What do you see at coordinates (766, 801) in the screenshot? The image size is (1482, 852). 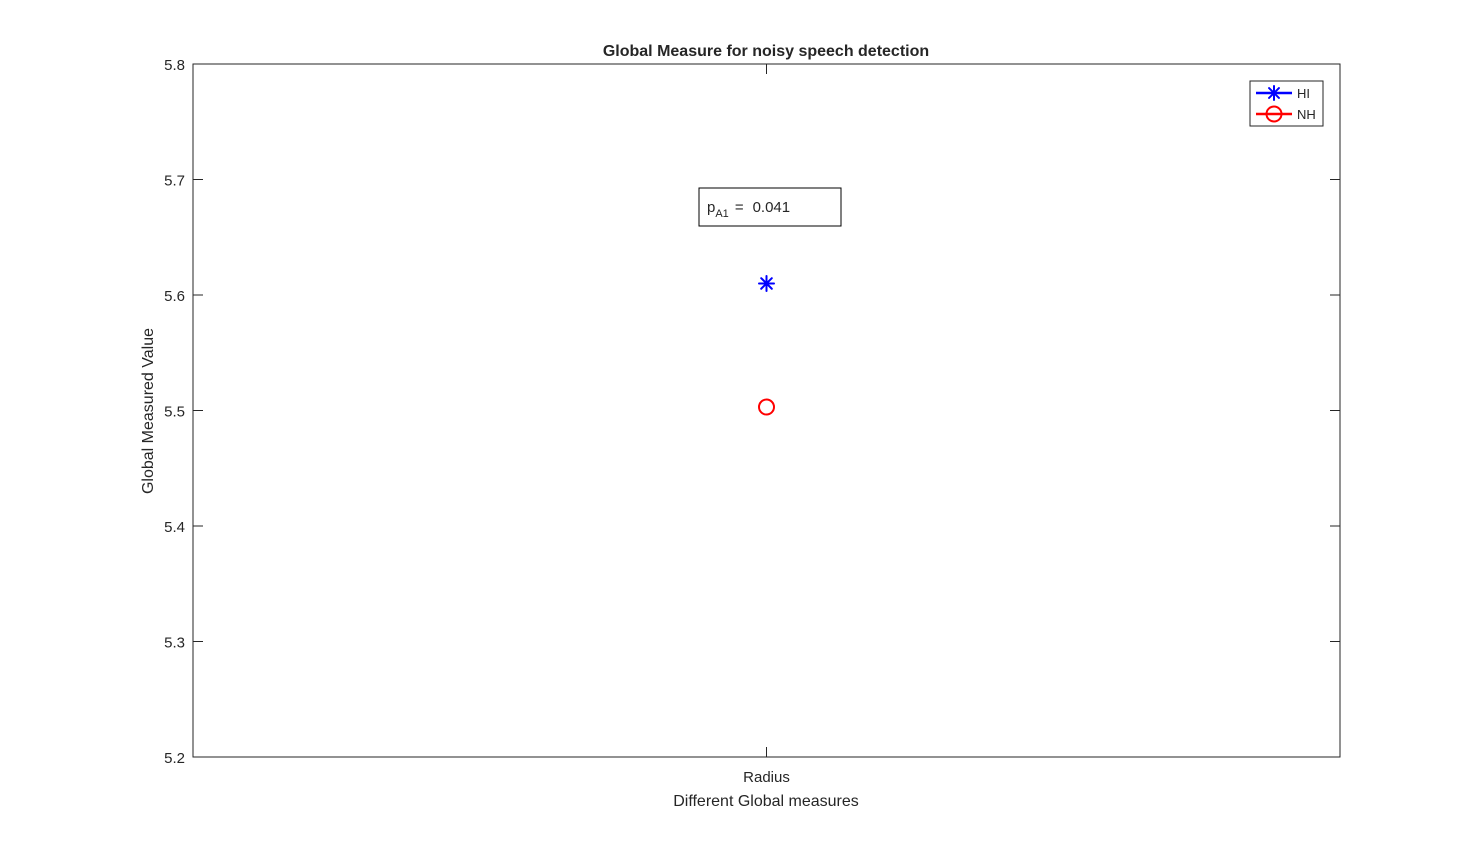 I see `x-axis-label: Different Global measures` at bounding box center [766, 801].